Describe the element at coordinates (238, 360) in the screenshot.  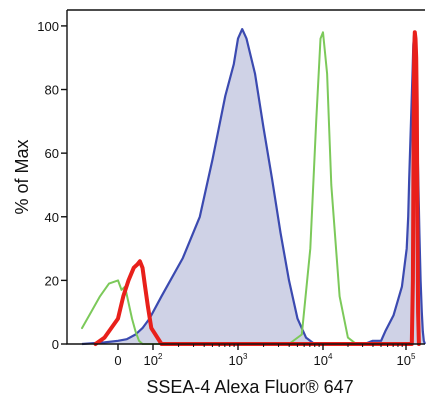
I see `x-tick-label: 10³` at that location.